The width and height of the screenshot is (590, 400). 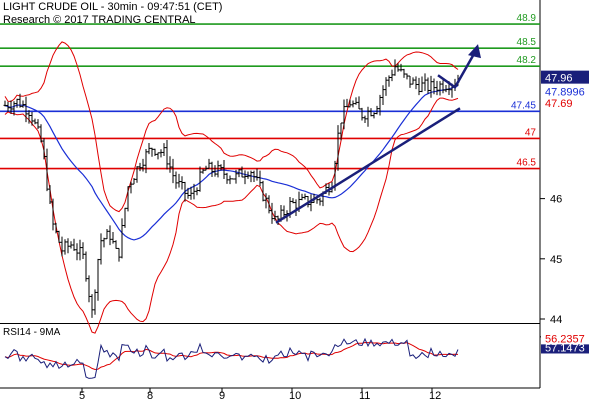 I want to click on chart-title: LIGHT CRUDE OIL - 30min - 09:47:51 (CET), so click(x=113, y=7).